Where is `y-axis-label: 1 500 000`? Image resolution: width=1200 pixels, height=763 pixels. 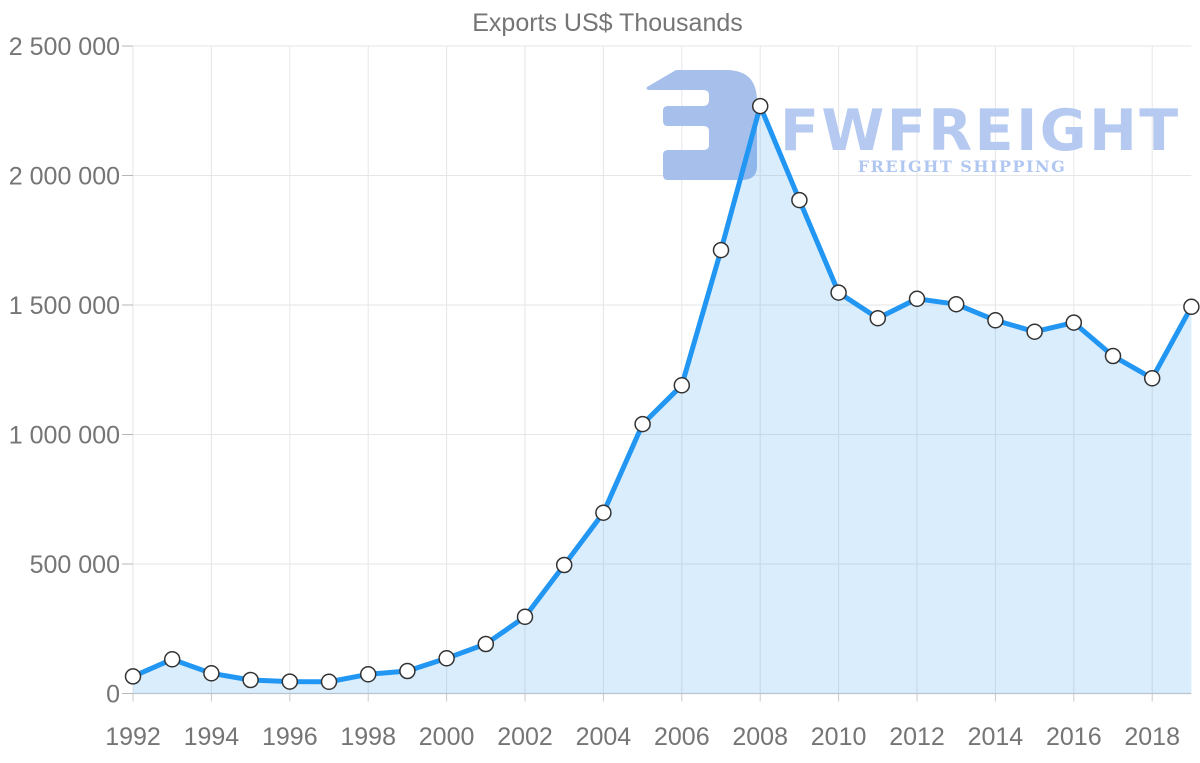 y-axis-label: 1 500 000 is located at coordinates (64, 306).